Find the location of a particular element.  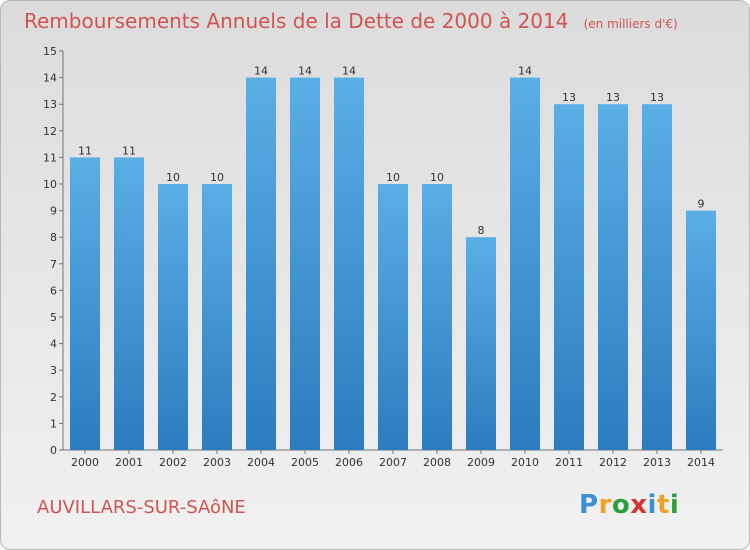

x-tick-label: 2014 is located at coordinates (701, 462).